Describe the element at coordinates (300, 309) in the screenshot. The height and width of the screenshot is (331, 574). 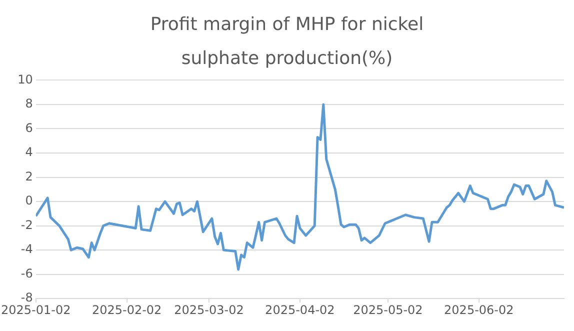
I see `x-tick-label: 2025-04-02` at that location.